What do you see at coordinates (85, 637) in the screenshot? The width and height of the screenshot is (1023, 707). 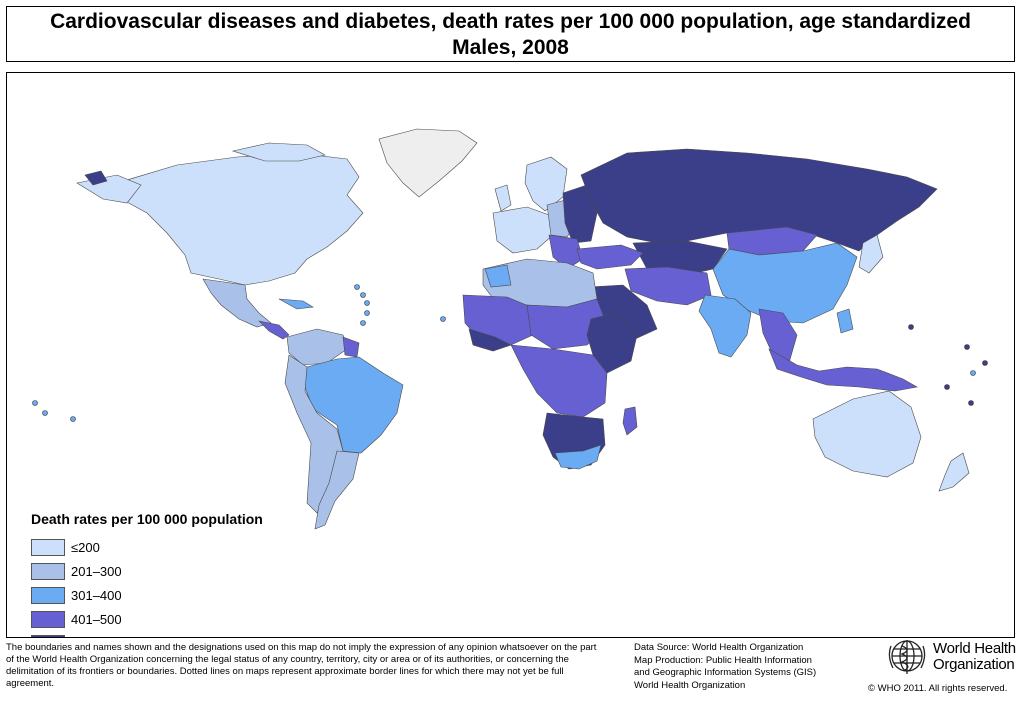 I see `legend-label: >500` at bounding box center [85, 637].